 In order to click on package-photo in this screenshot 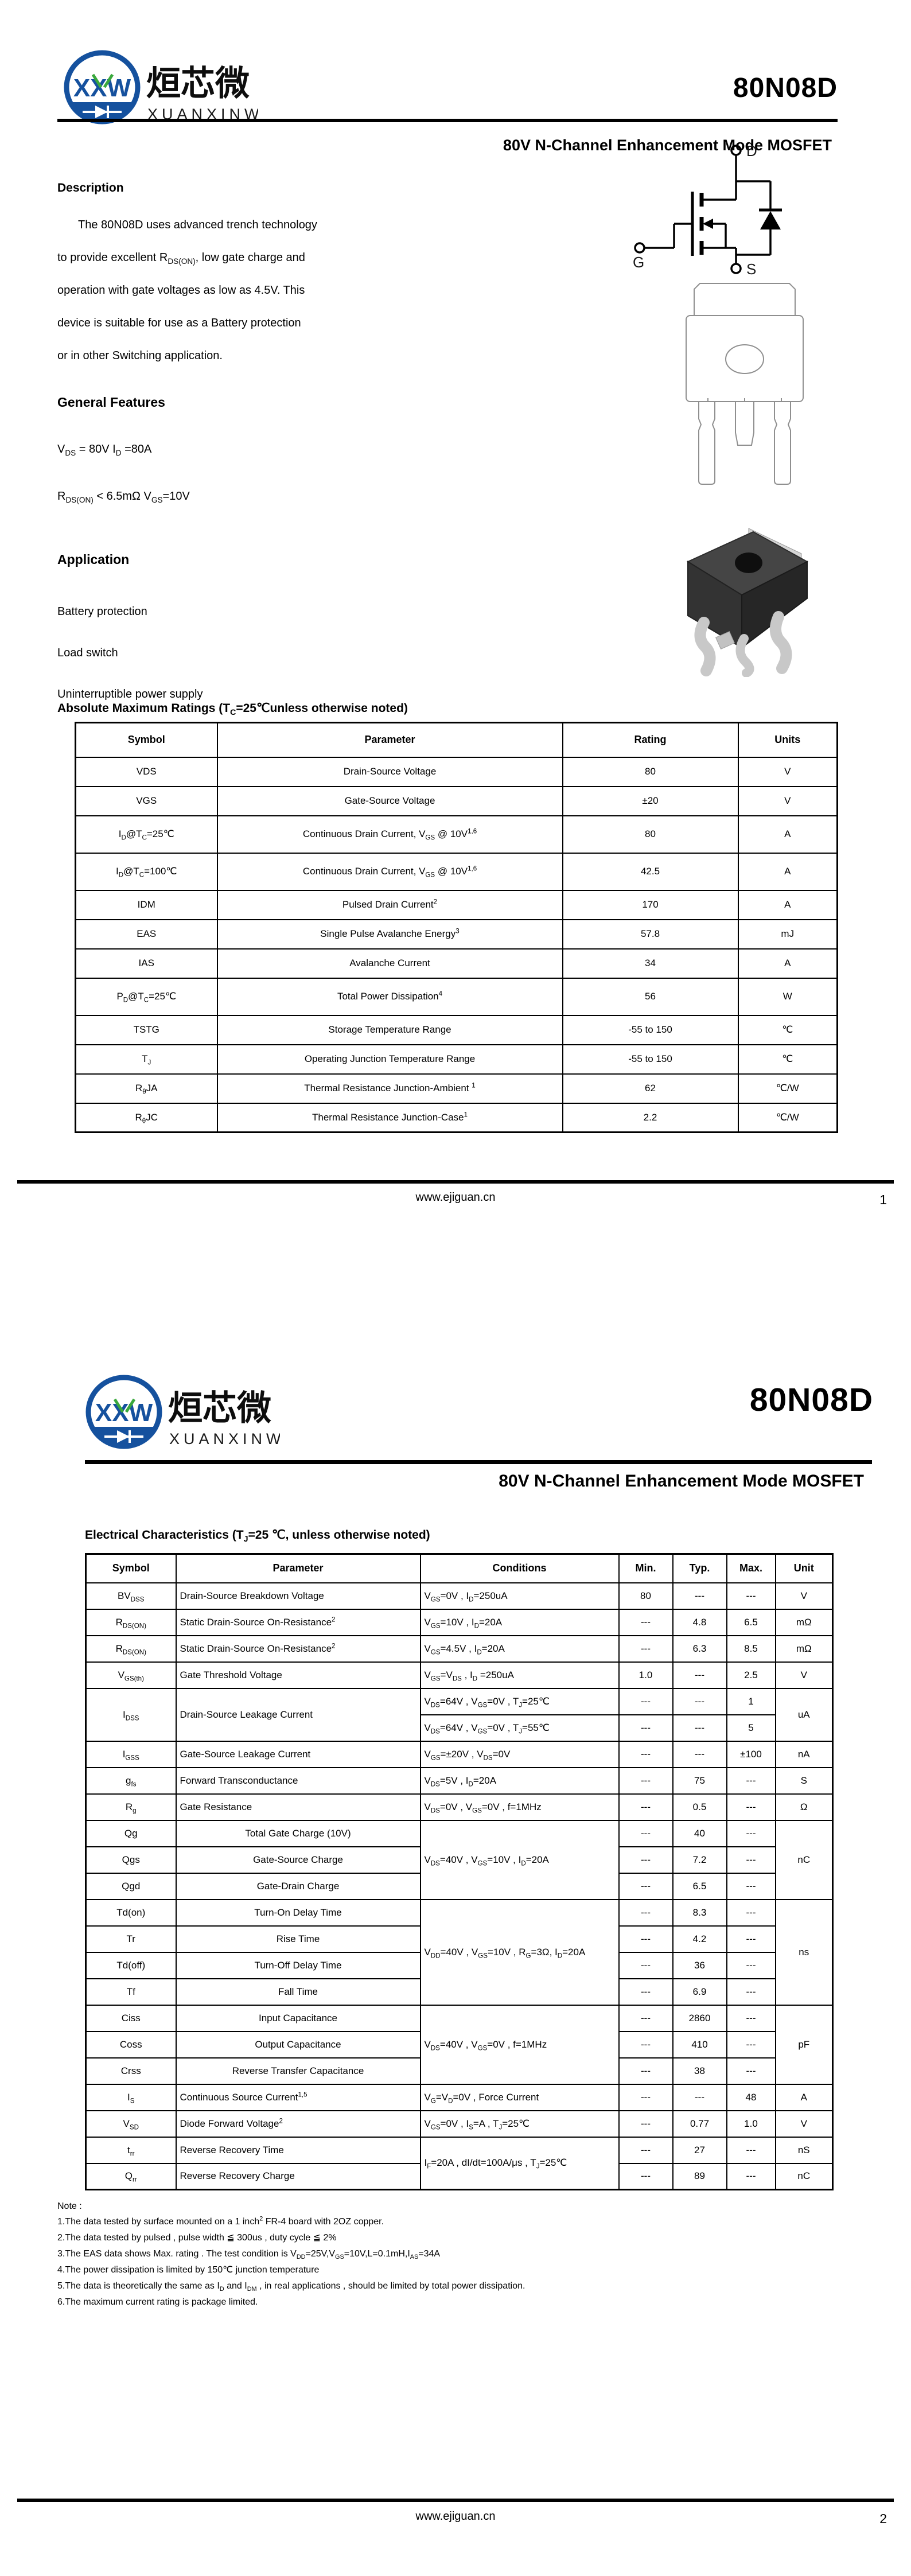, I will do `click(747, 602)`.